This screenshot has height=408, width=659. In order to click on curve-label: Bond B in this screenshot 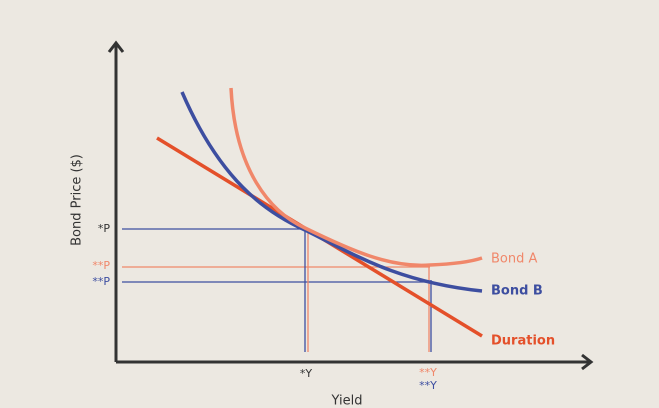, I will do `click(517, 291)`.